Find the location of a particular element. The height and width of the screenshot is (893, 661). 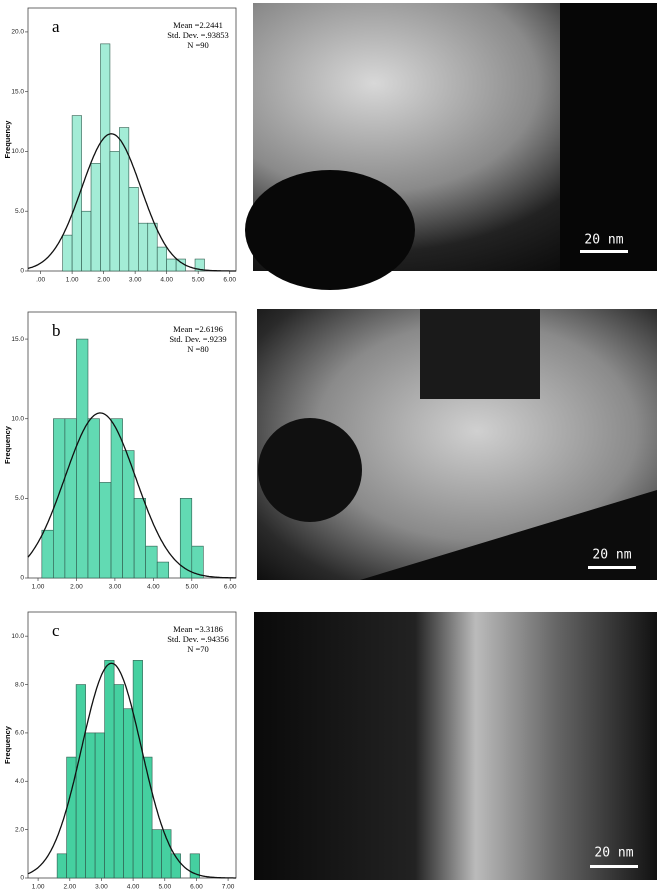

stat-text: Std. Dev. =.93853 is located at coordinates (198, 35).